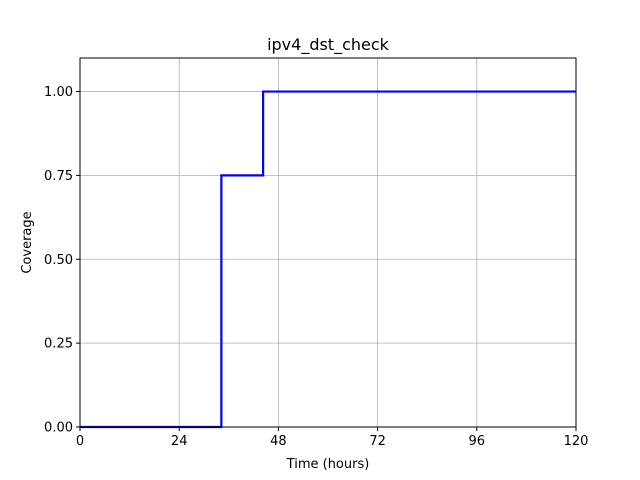  I want to click on x-tick-label: 96, so click(477, 441).